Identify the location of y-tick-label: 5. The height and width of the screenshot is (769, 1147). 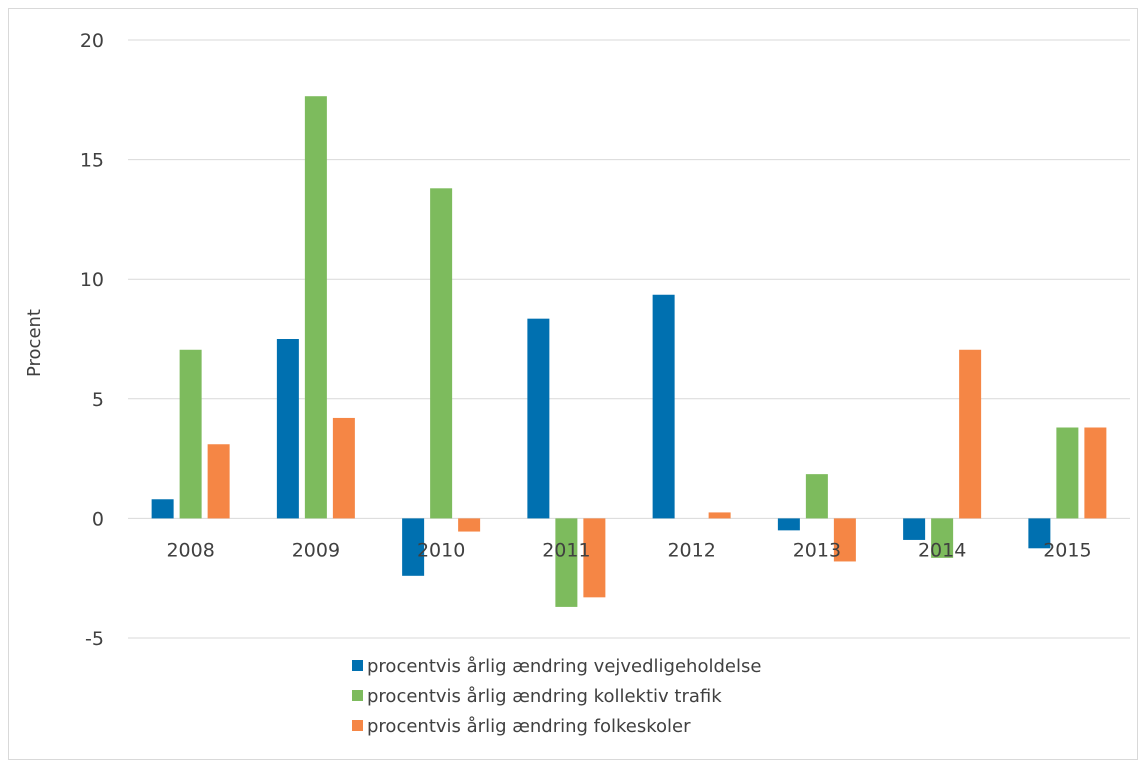
(98, 400).